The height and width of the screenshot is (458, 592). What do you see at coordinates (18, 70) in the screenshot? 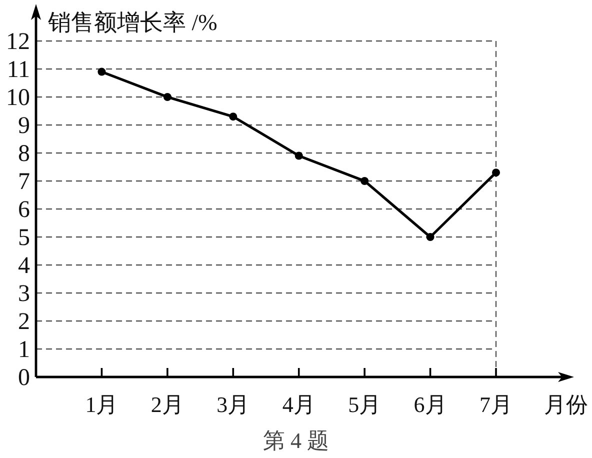
I see `y-tick-label: 11` at bounding box center [18, 70].